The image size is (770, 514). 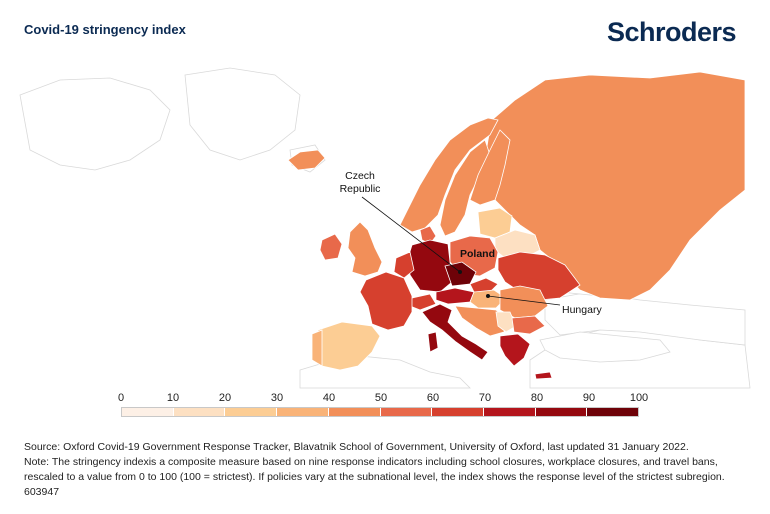 I want to click on label-czech-republic-line2: Republic, so click(x=360, y=189).